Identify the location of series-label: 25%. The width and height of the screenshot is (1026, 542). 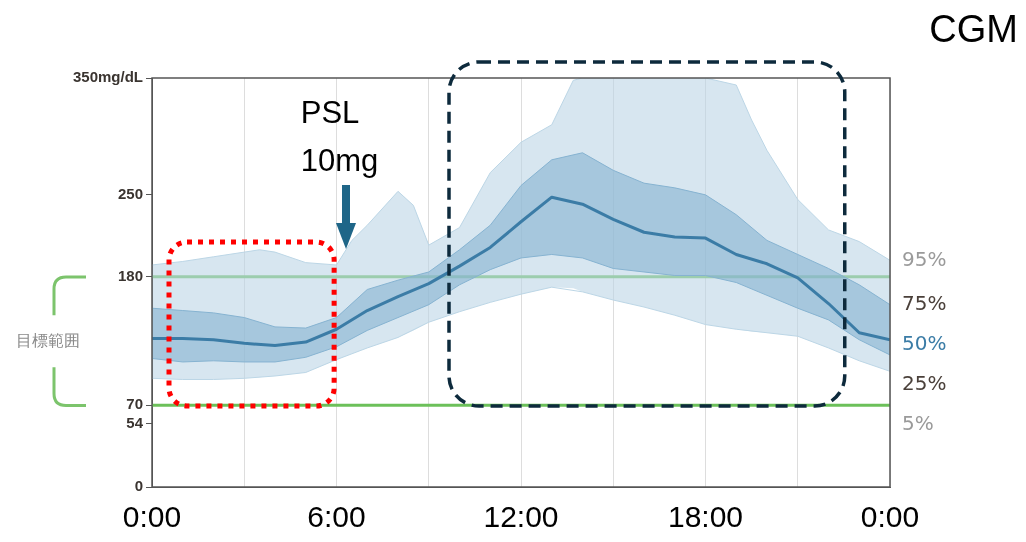
(924, 382).